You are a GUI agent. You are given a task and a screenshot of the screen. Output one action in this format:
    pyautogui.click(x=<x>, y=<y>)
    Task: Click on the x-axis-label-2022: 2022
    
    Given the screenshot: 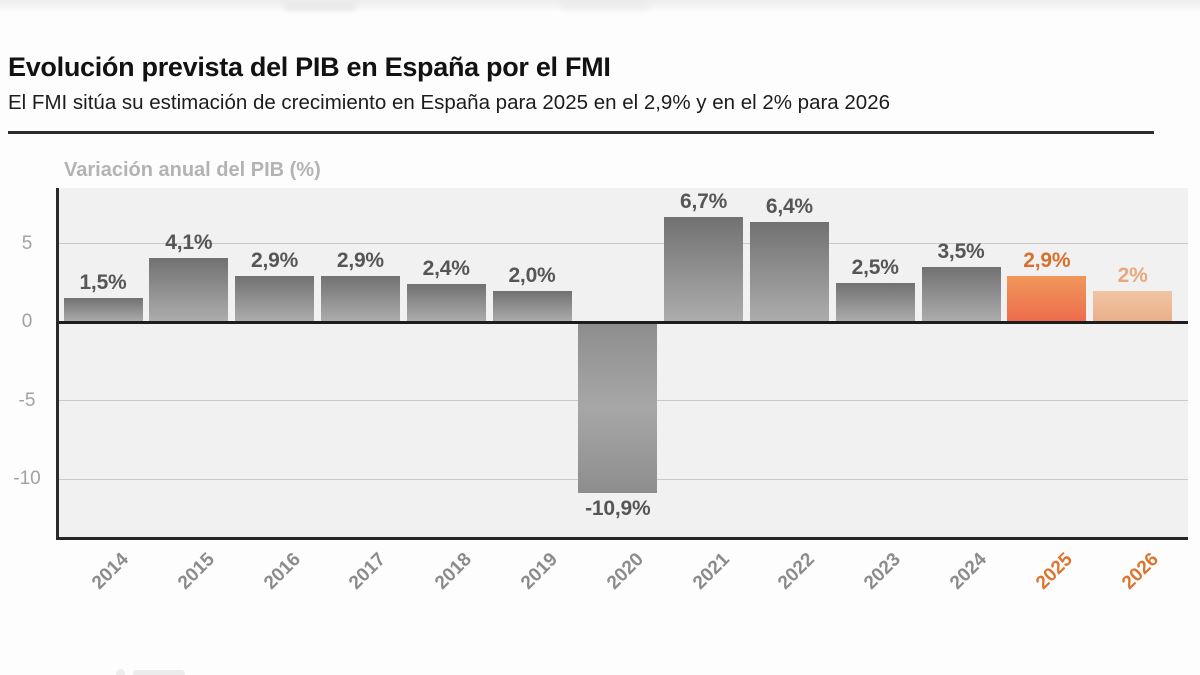 What is the action you would take?
    pyautogui.click(x=797, y=571)
    